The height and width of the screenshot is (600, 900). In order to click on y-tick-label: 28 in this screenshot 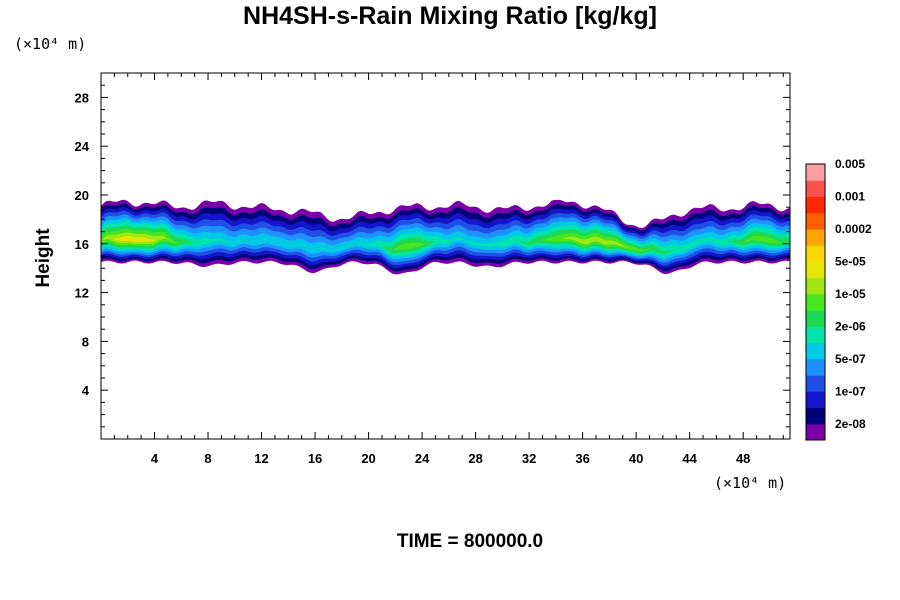, I will do `click(82, 97)`.